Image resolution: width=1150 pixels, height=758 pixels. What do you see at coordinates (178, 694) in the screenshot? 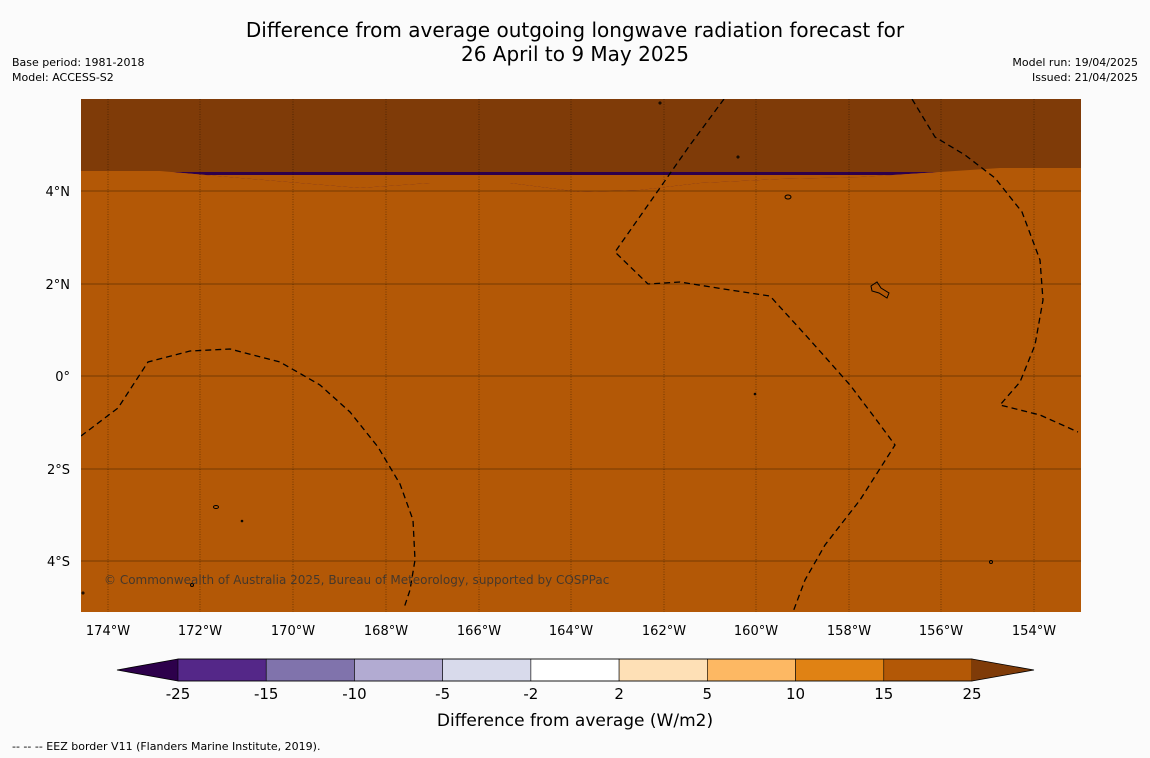
I see `colorbar-tick-label: -25` at bounding box center [178, 694].